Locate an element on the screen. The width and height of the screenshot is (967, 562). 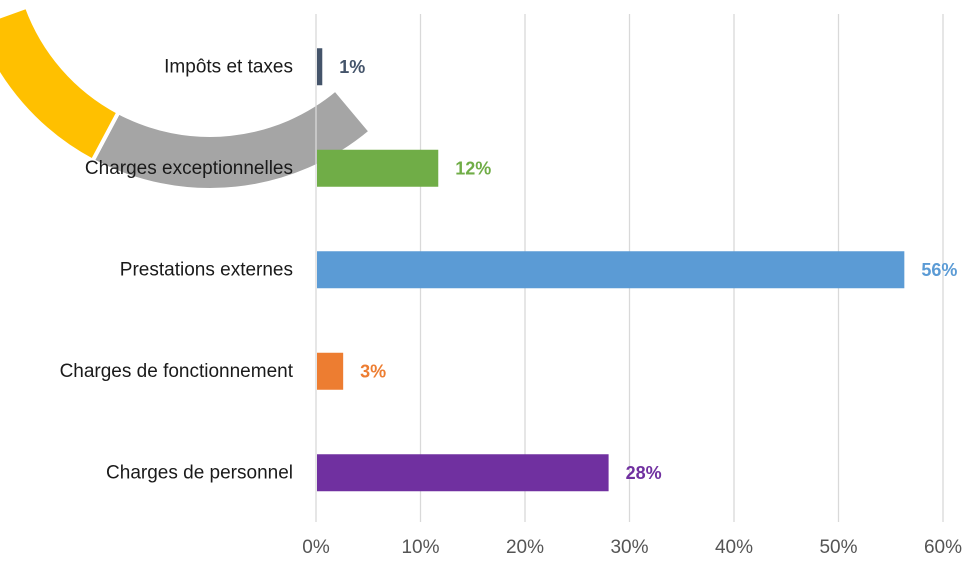
x-axis-tick-labels: 0% 10% 20% 30% 40% 50% 60% is located at coordinates (632, 547).